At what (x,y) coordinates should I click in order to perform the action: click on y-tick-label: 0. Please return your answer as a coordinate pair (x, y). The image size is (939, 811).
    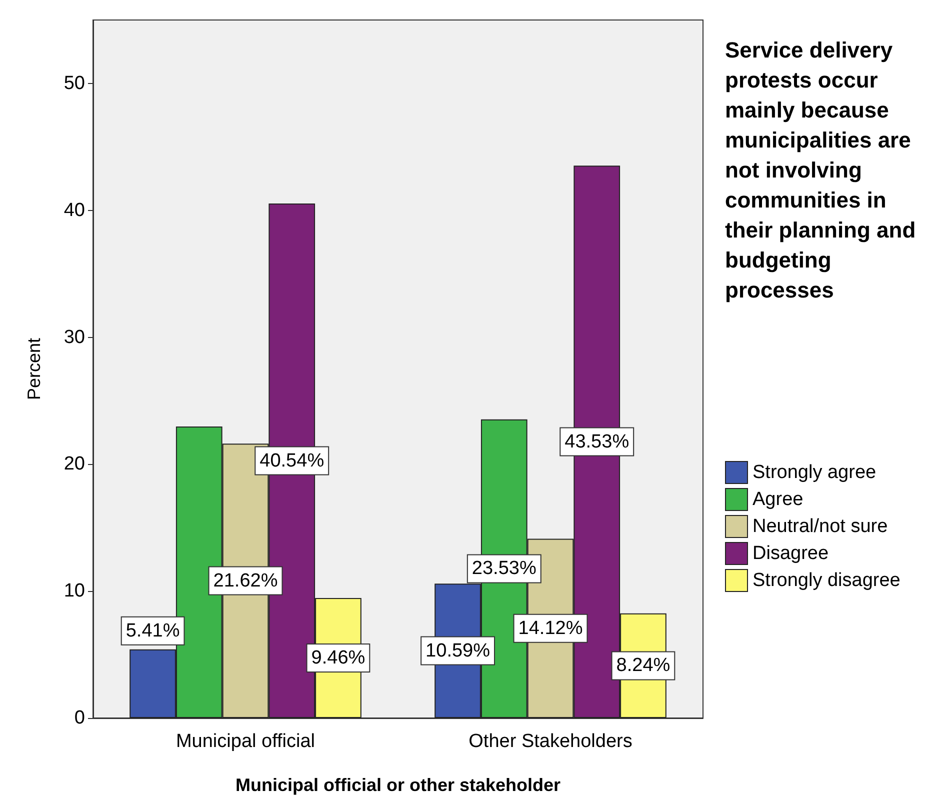
    Looking at the image, I should click on (79, 718).